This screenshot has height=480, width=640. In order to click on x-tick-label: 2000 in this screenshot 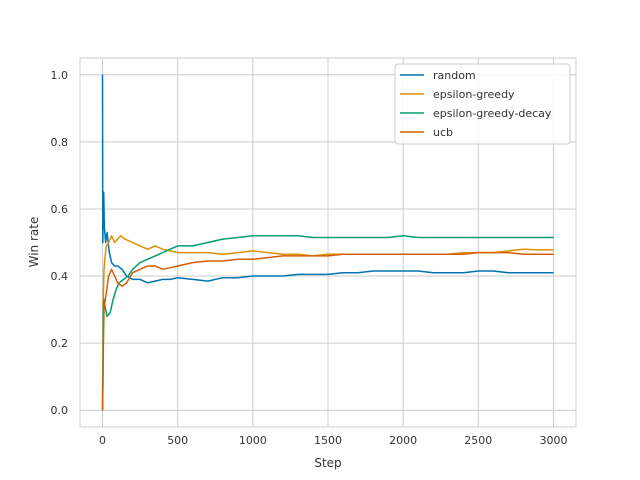, I will do `click(403, 440)`.